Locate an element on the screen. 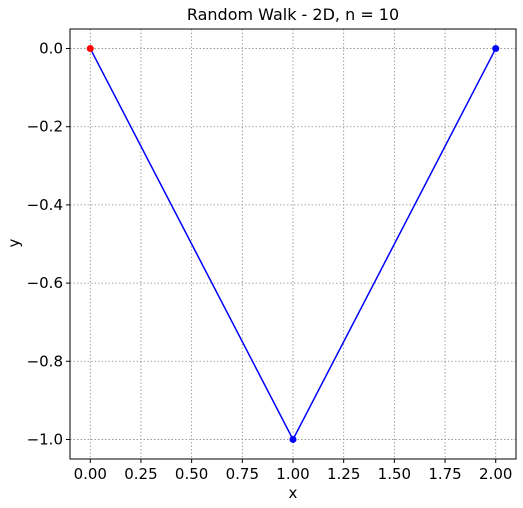 Image resolution: width=523 pixels, height=508 pixels. x-tick-label: 1.50 is located at coordinates (394, 474).